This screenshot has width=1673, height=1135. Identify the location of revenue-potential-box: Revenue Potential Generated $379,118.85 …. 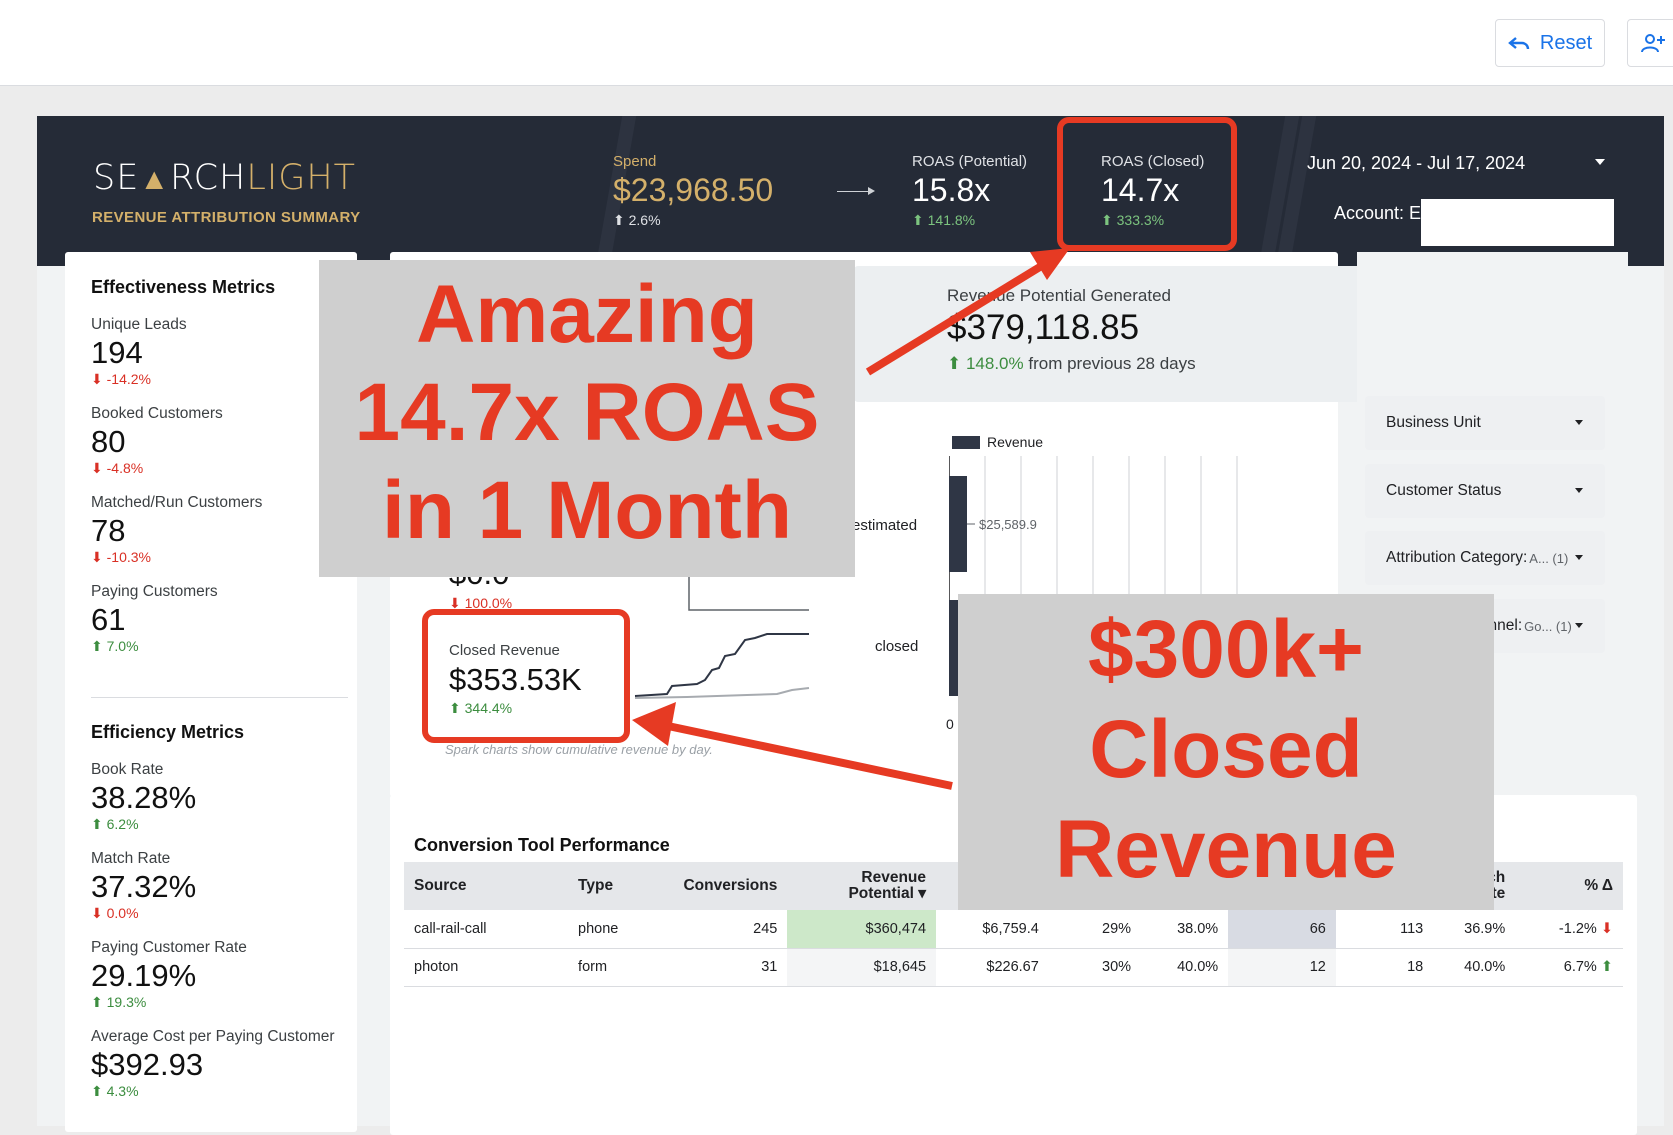
(1108, 334).